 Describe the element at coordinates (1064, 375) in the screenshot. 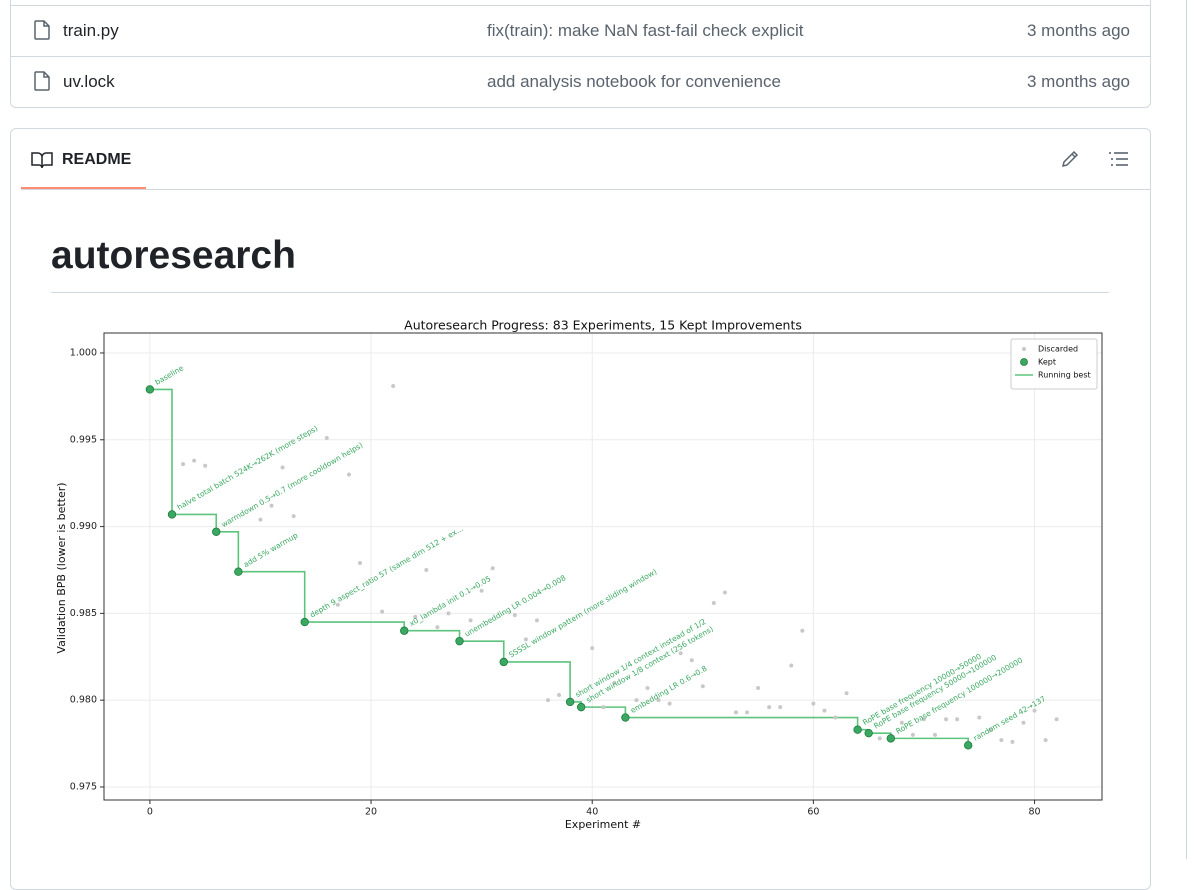

I see `legend-label: Running best` at that location.